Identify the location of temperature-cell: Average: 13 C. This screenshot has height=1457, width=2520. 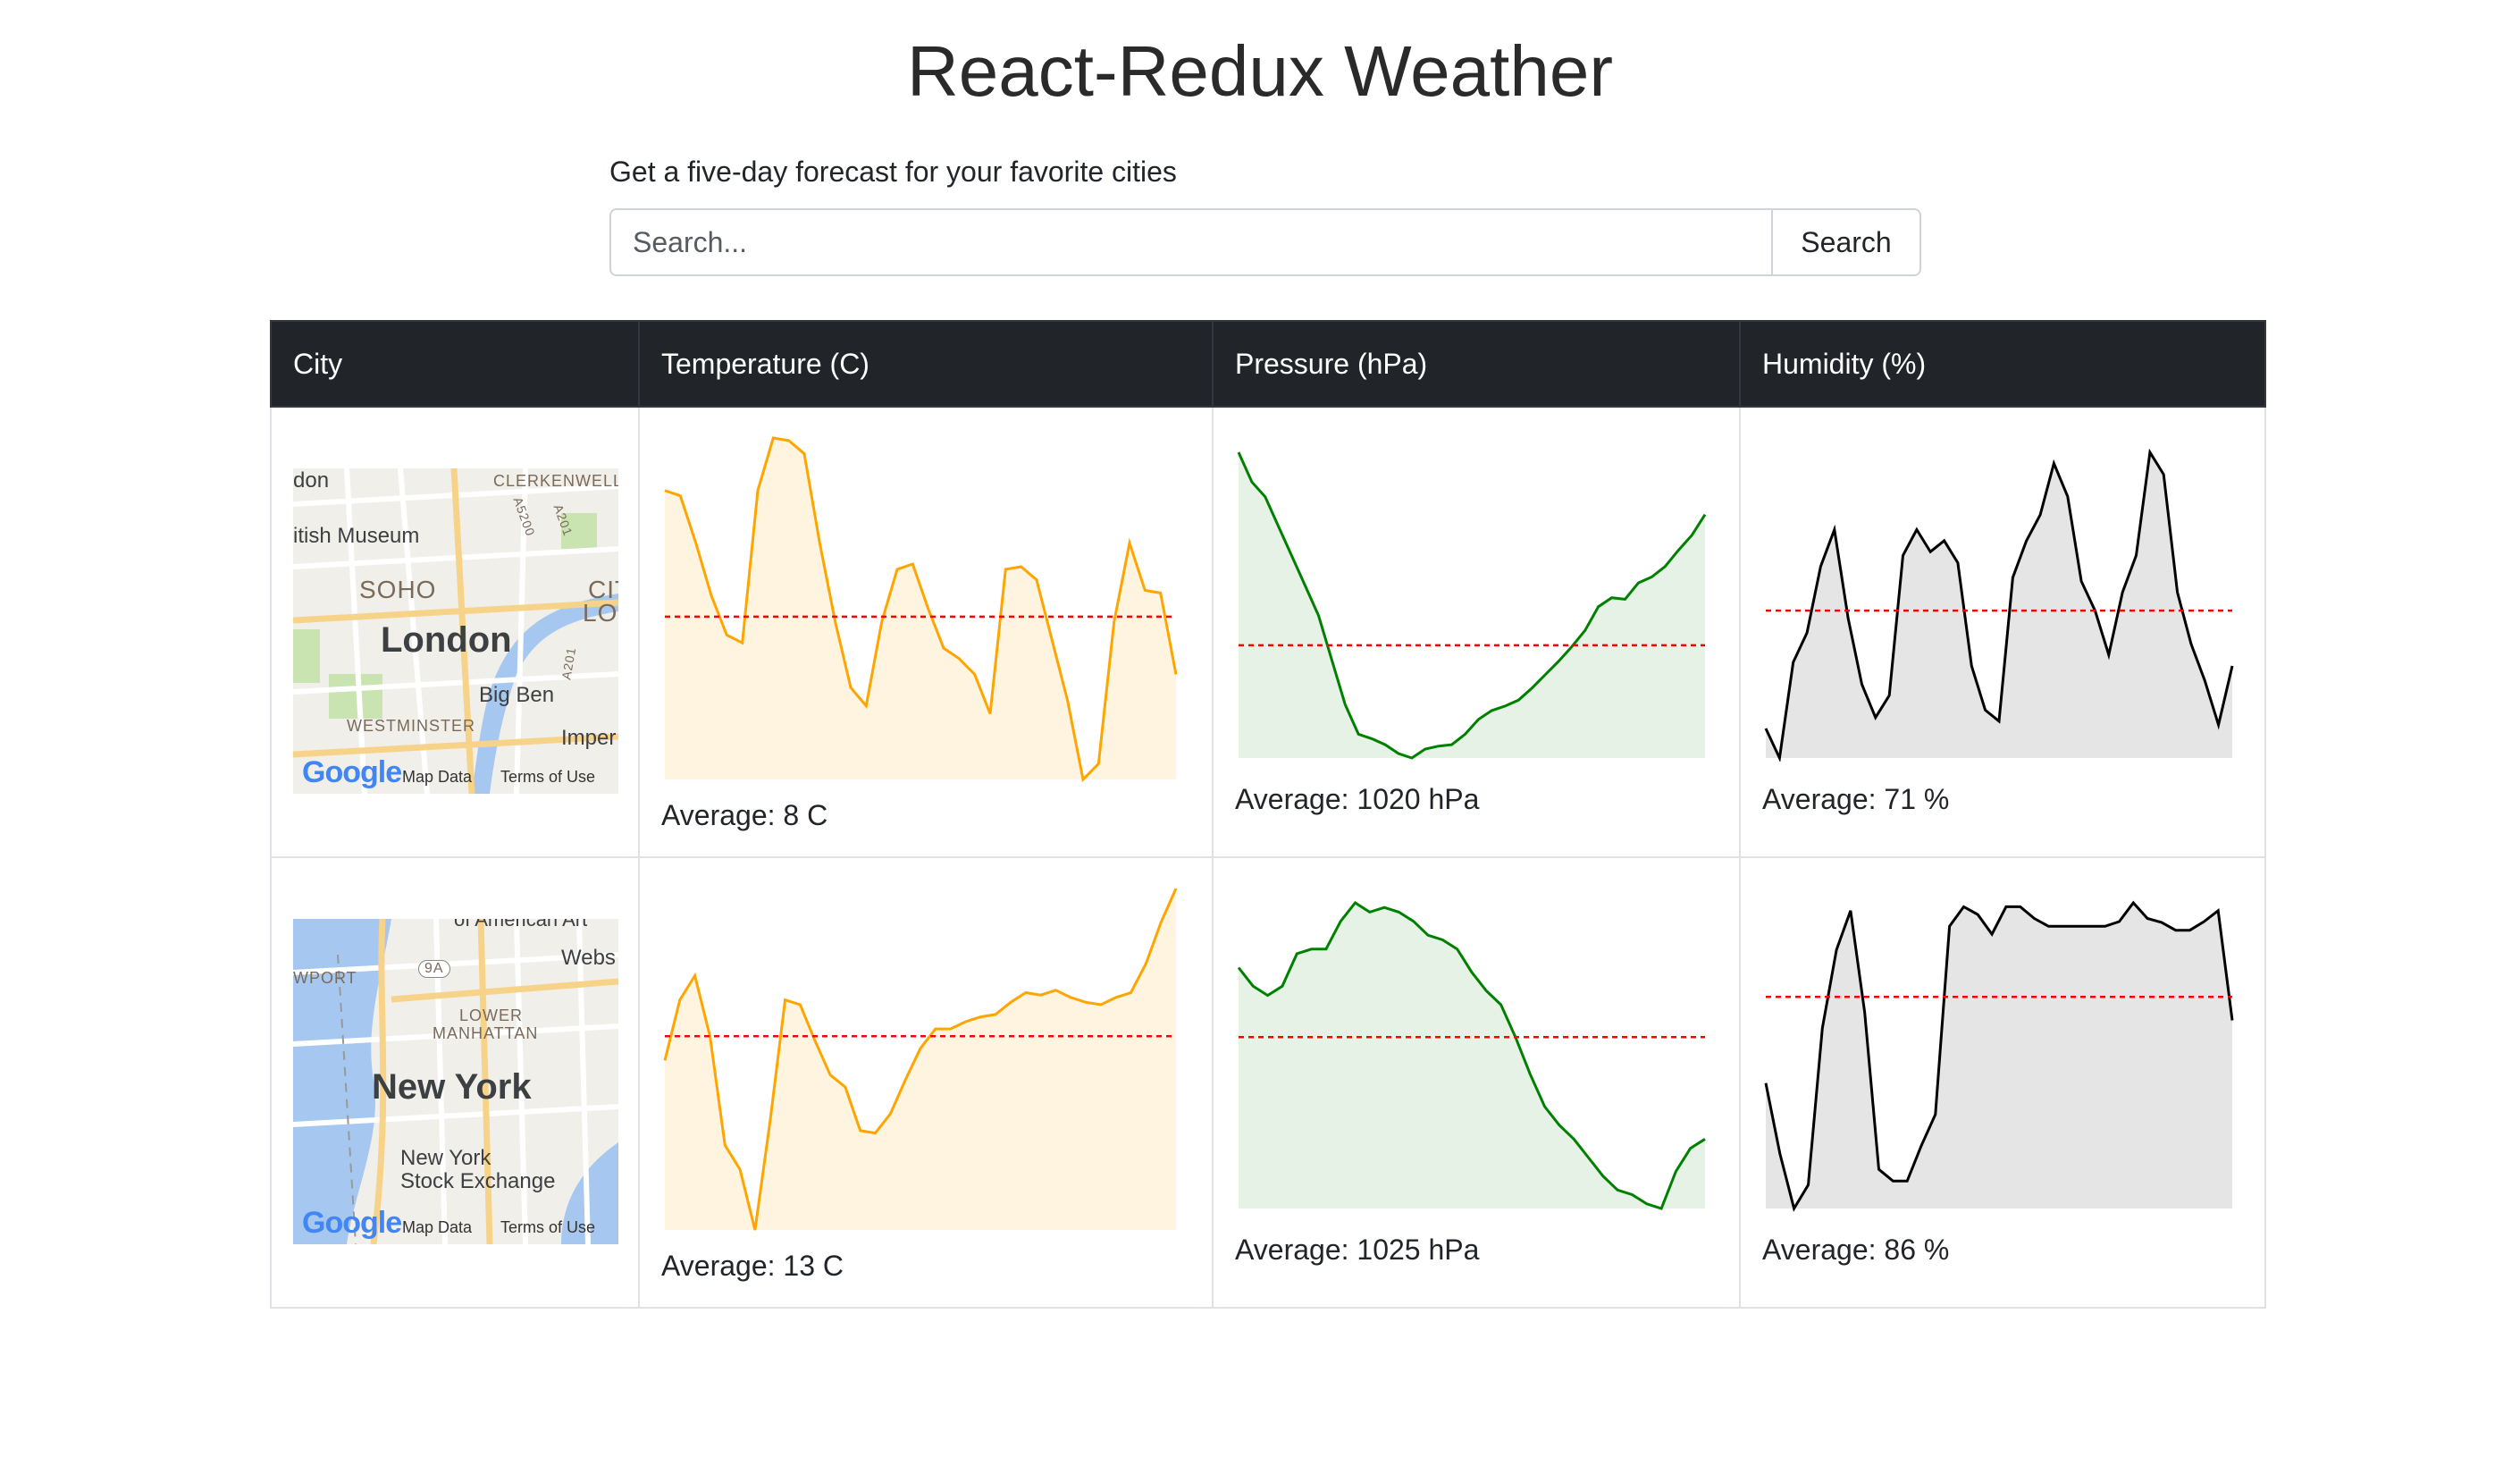
(926, 1082).